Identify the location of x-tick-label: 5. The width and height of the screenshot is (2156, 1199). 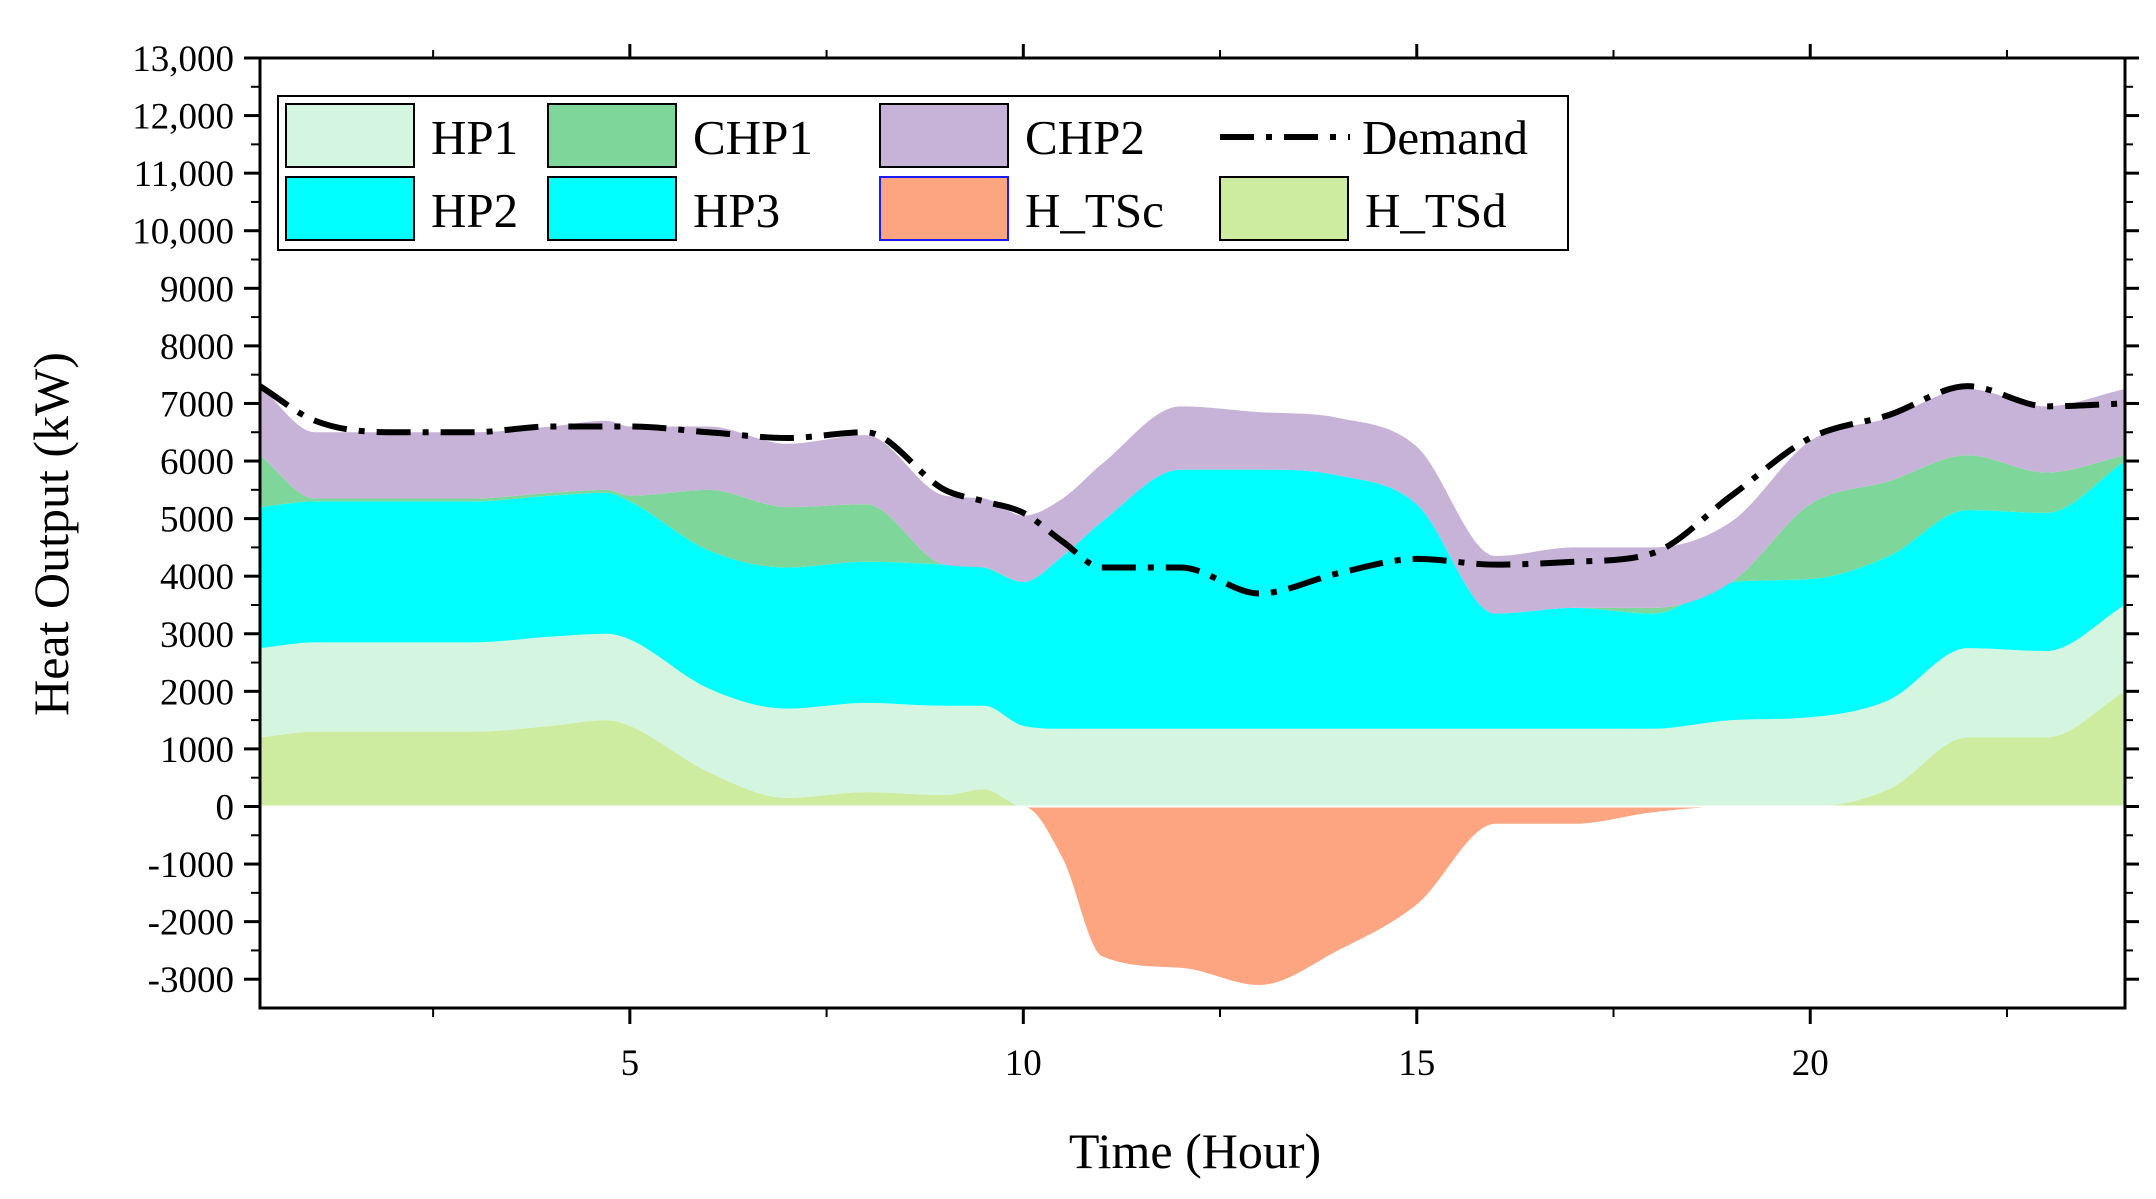
(630, 1063).